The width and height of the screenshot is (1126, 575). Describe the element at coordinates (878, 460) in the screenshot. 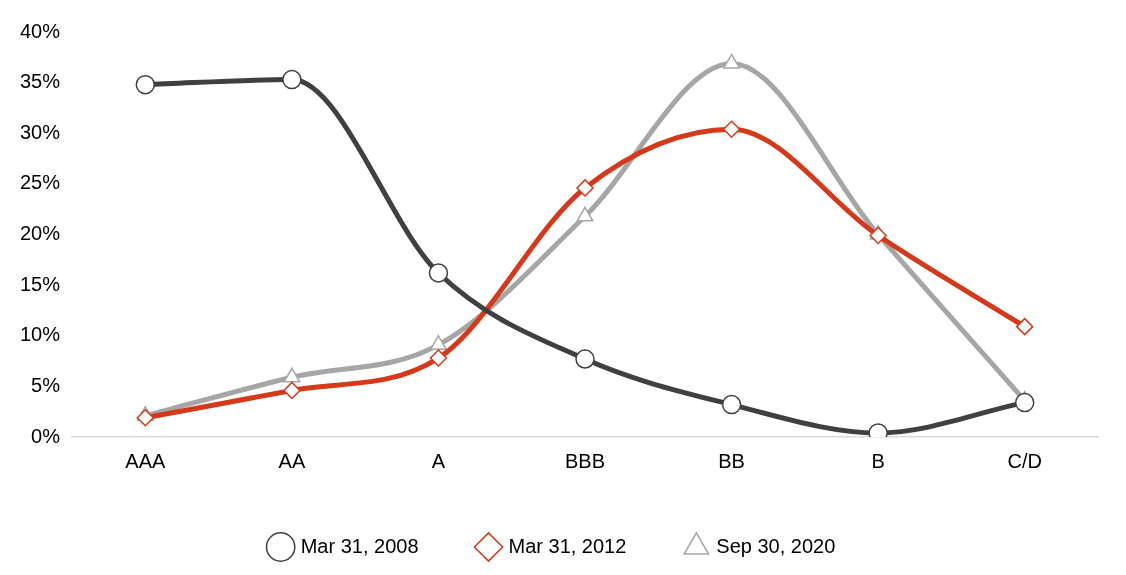

I see `x-tick-label: B` at that location.